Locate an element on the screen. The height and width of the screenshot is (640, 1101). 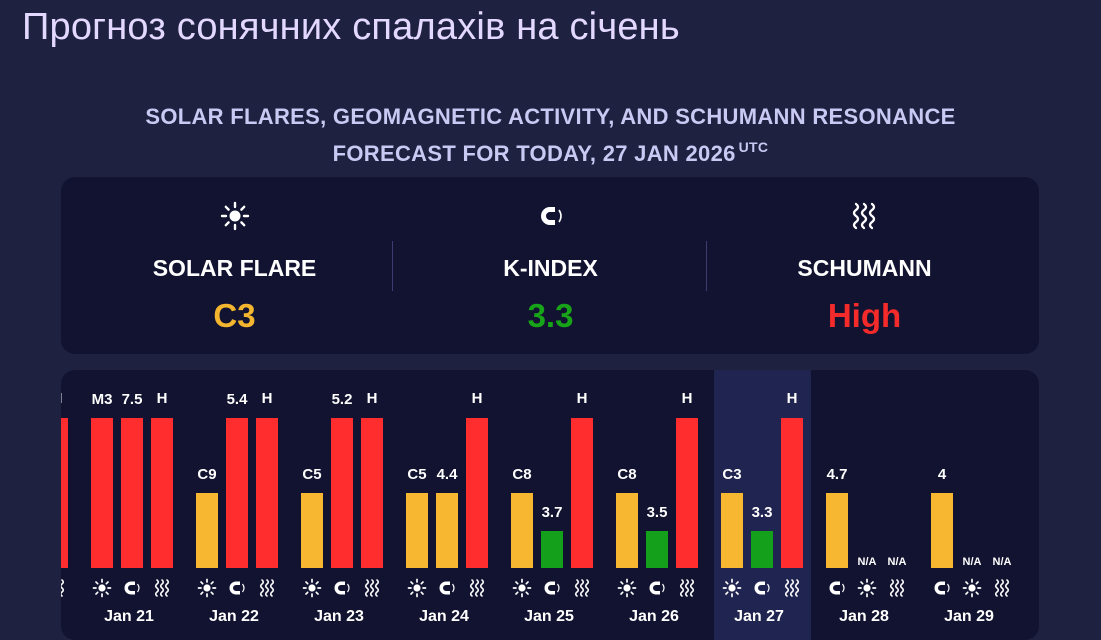
date-label: Jan 28 is located at coordinates (864, 616).